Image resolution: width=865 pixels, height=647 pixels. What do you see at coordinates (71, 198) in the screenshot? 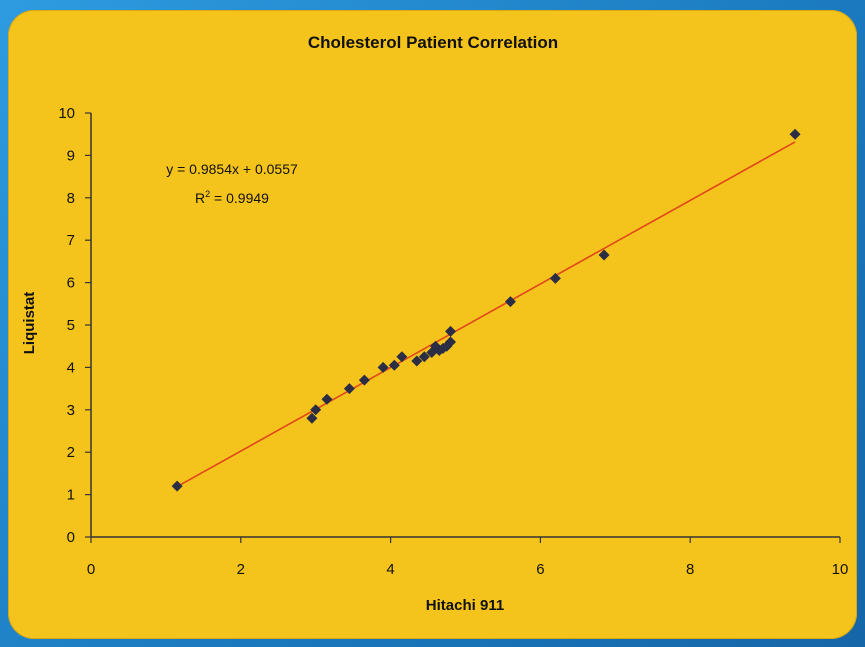
I see `y-tick-label: 8` at bounding box center [71, 198].